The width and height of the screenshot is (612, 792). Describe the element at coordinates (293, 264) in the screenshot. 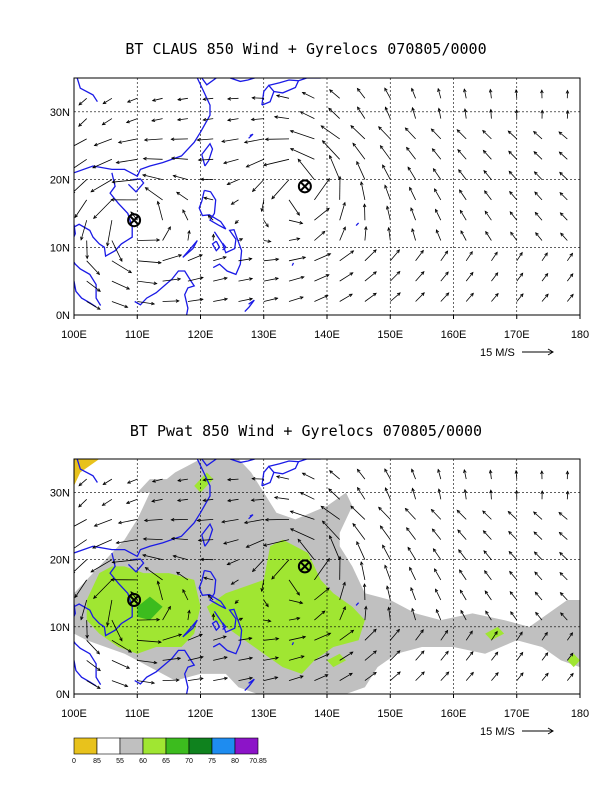

I see `coastline` at that location.